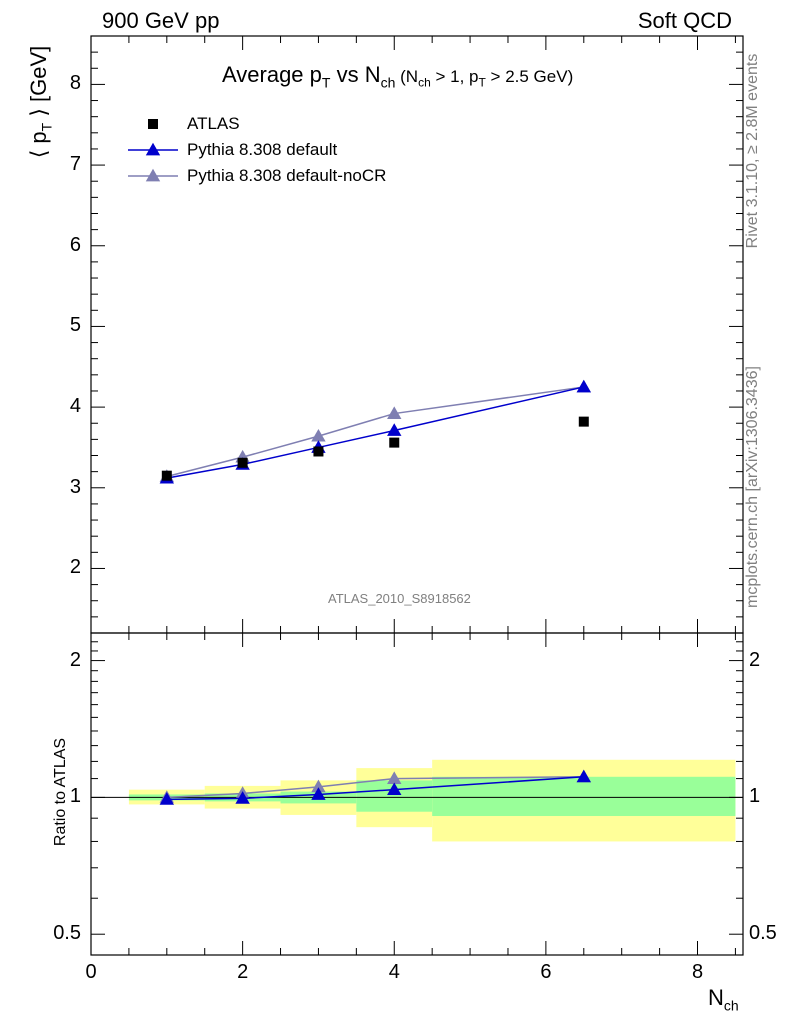 Image resolution: width=786 pixels, height=1024 pixels. I want to click on tick-label: 5, so click(75, 325).